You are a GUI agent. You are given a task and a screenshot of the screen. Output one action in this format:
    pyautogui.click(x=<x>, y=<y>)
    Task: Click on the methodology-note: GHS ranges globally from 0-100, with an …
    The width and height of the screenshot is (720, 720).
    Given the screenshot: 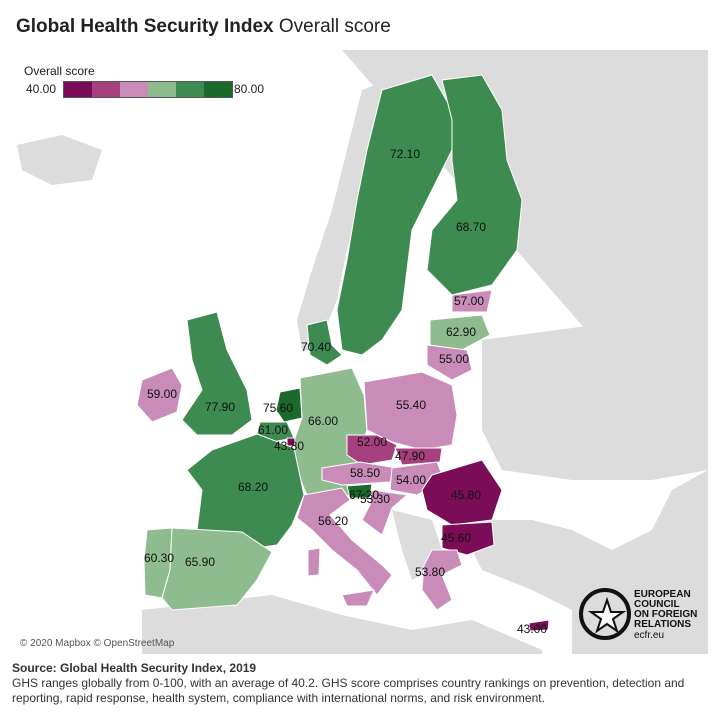 What is the action you would take?
    pyautogui.click(x=348, y=690)
    